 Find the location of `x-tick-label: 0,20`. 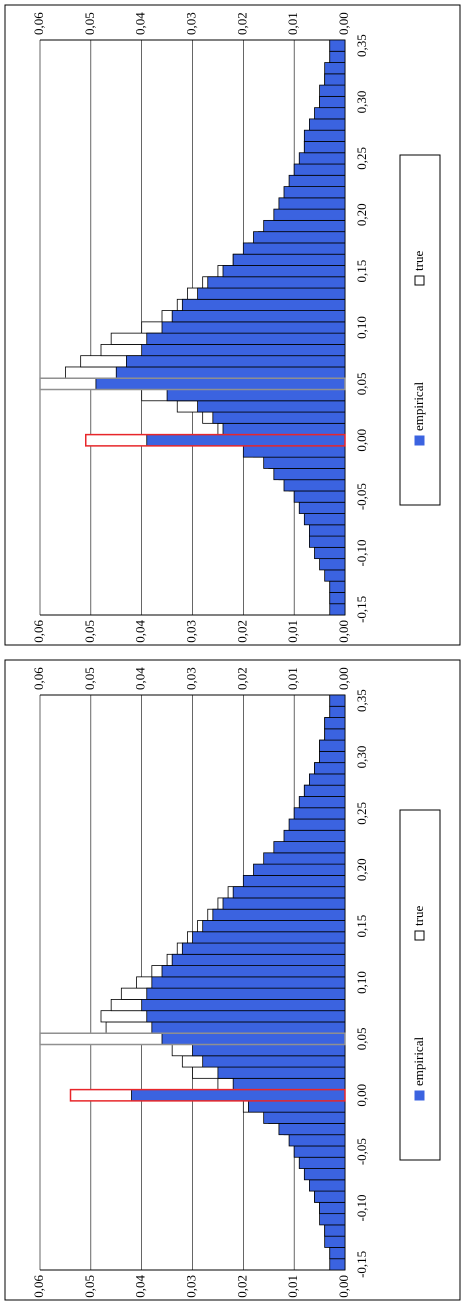

x-tick-label: 0,20 is located at coordinates (361, 869).